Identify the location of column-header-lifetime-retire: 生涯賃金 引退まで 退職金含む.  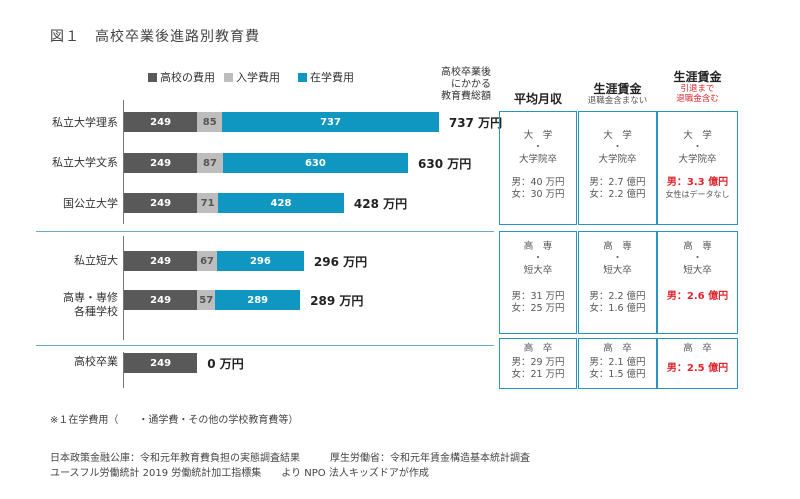
(697, 87).